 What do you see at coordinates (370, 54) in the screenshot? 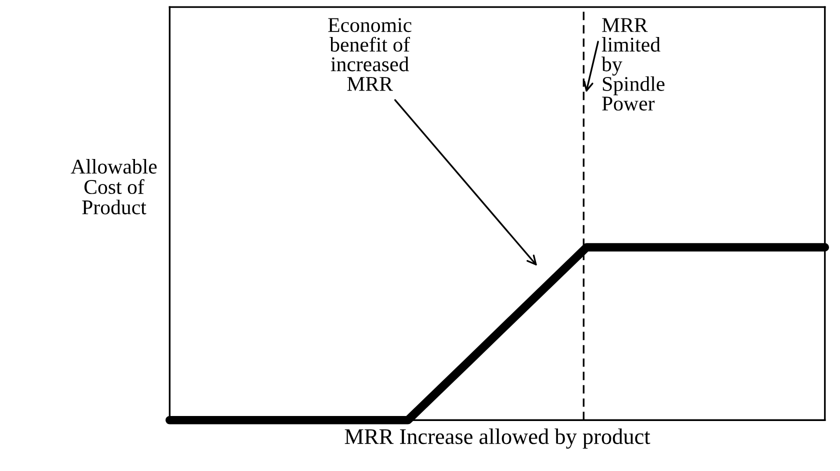
I see `text: Economic benefit of increased MRR` at bounding box center [370, 54].